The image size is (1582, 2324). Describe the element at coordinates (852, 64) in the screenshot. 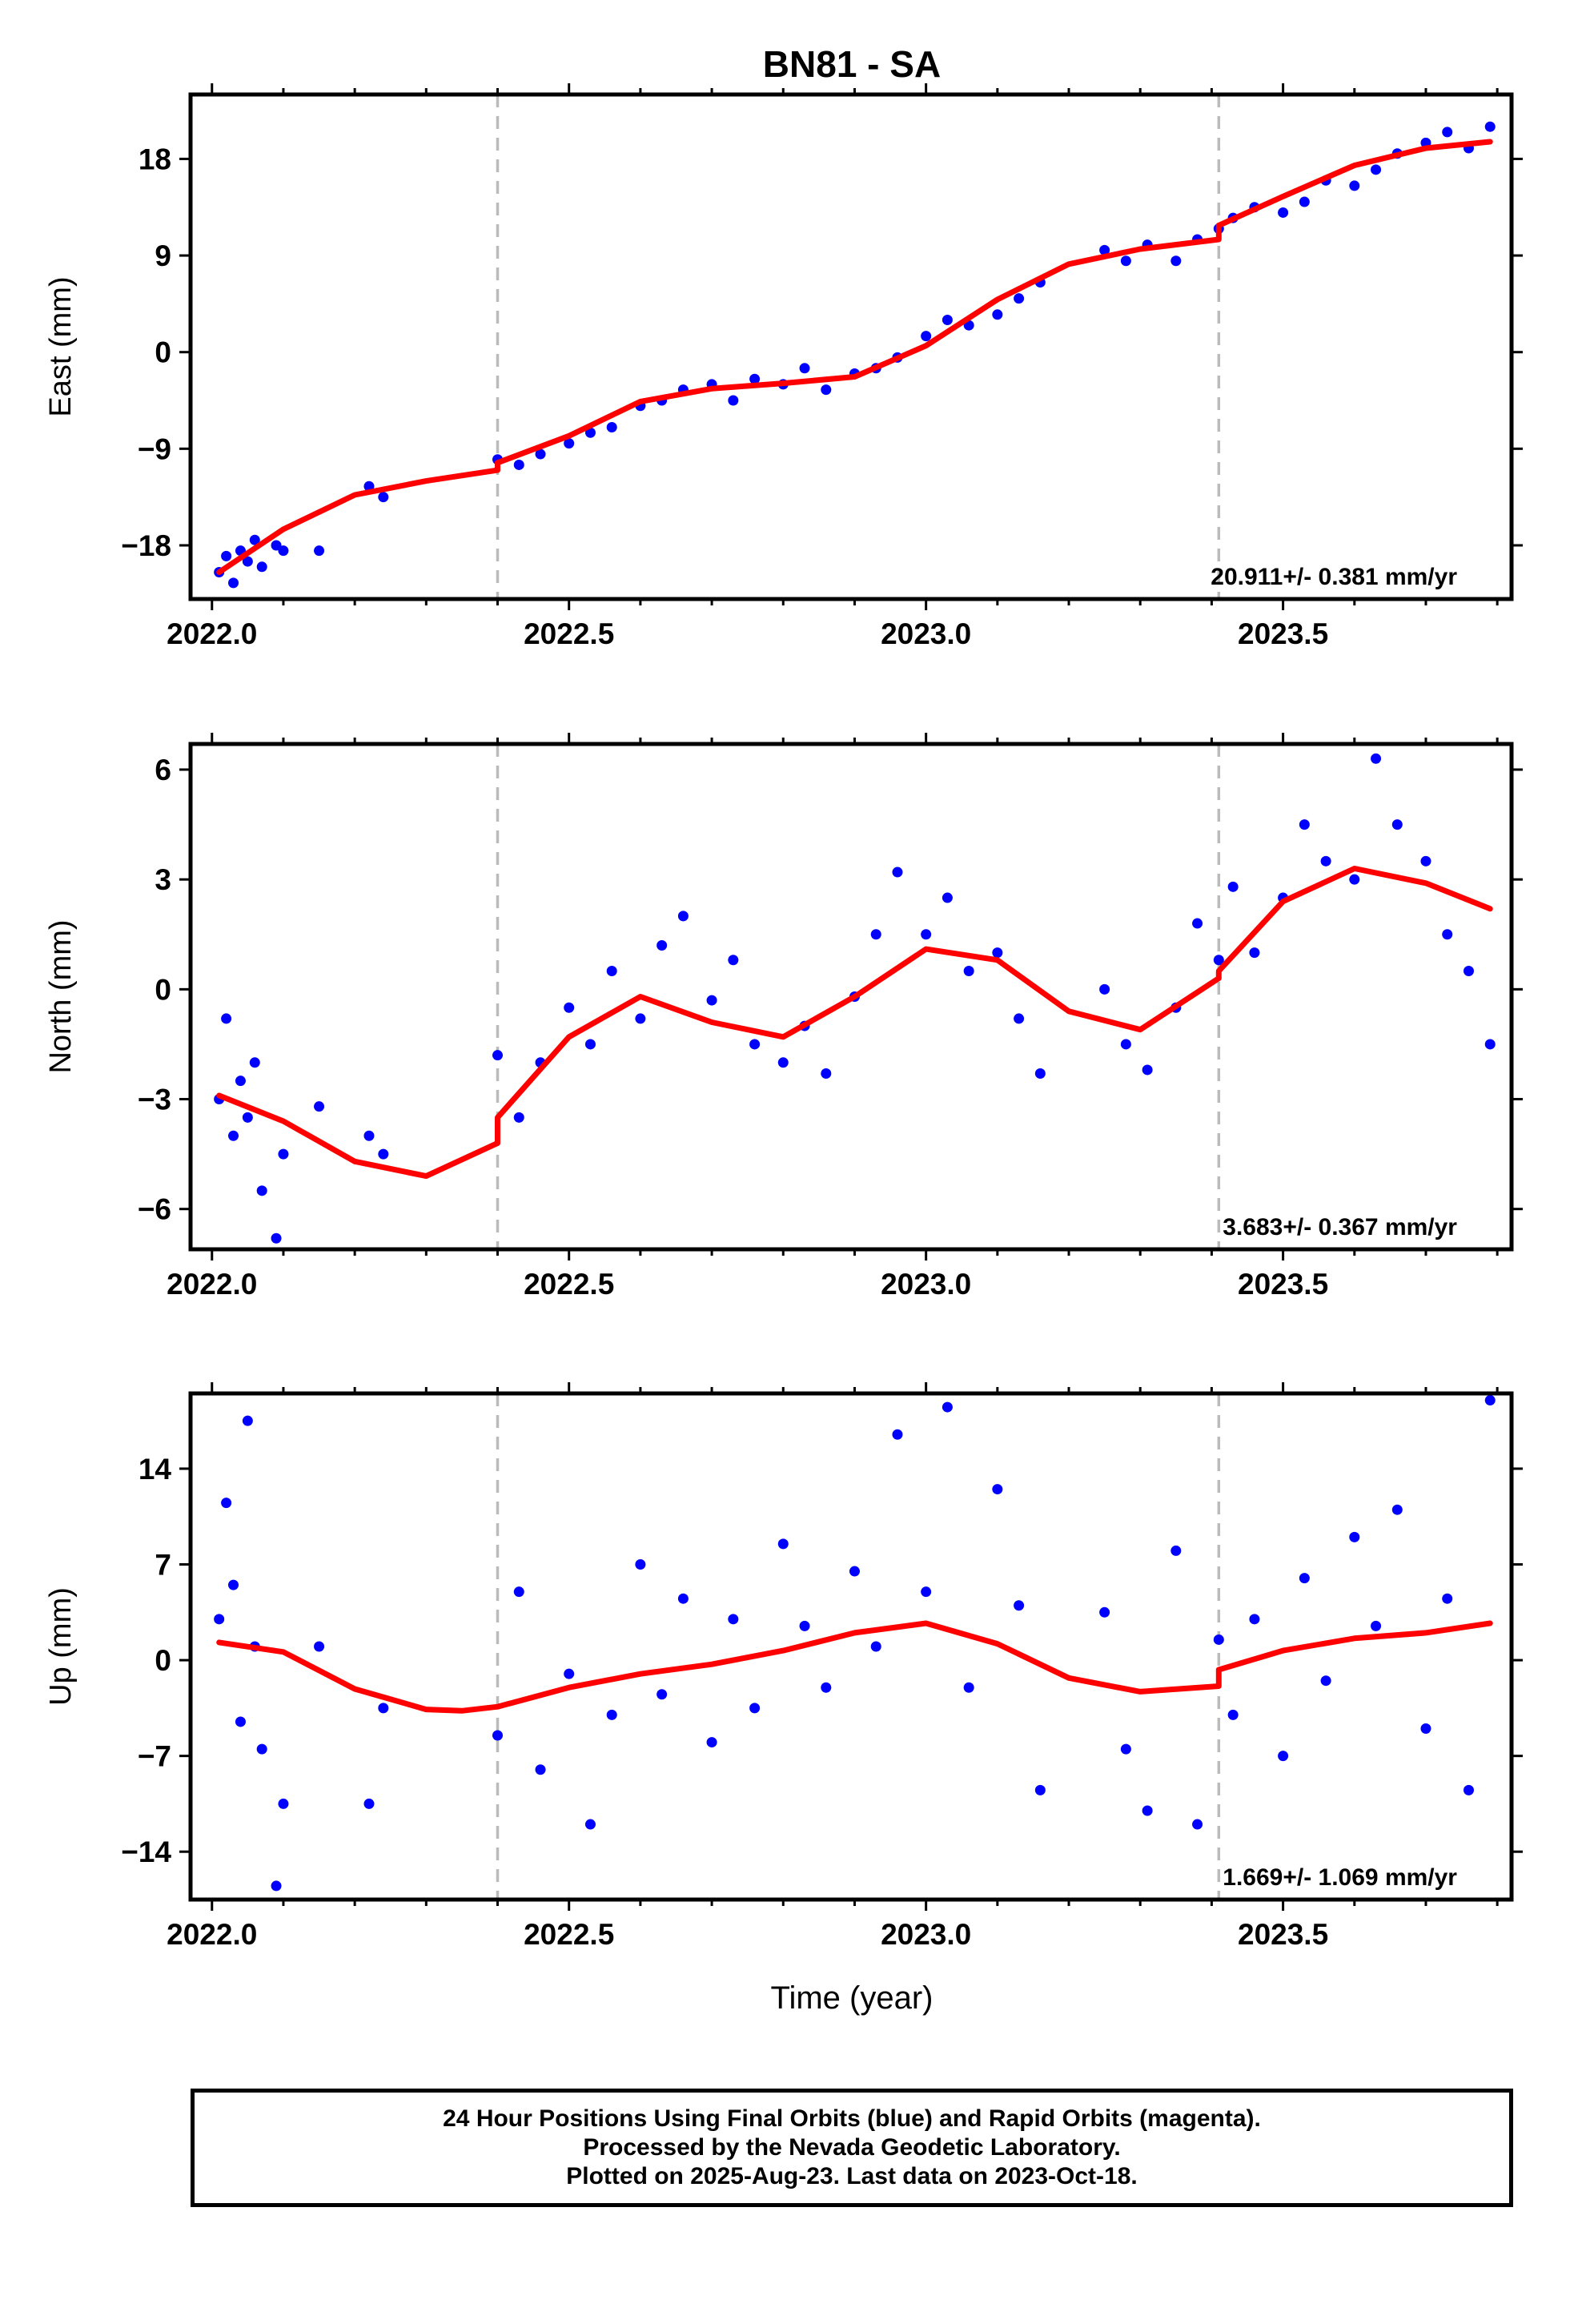

I see `chart-title: BN81 - SA` at that location.